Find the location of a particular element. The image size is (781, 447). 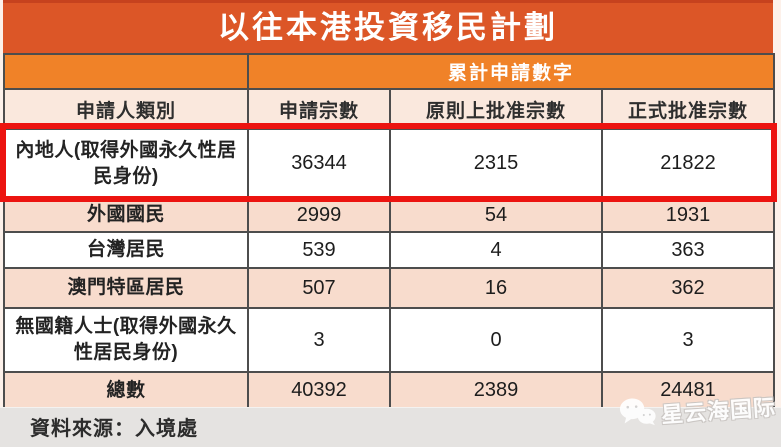

column-header-row: 申請人類別 申請宗數 原則上批准宗數 正式批准宗數 is located at coordinates (389, 109).